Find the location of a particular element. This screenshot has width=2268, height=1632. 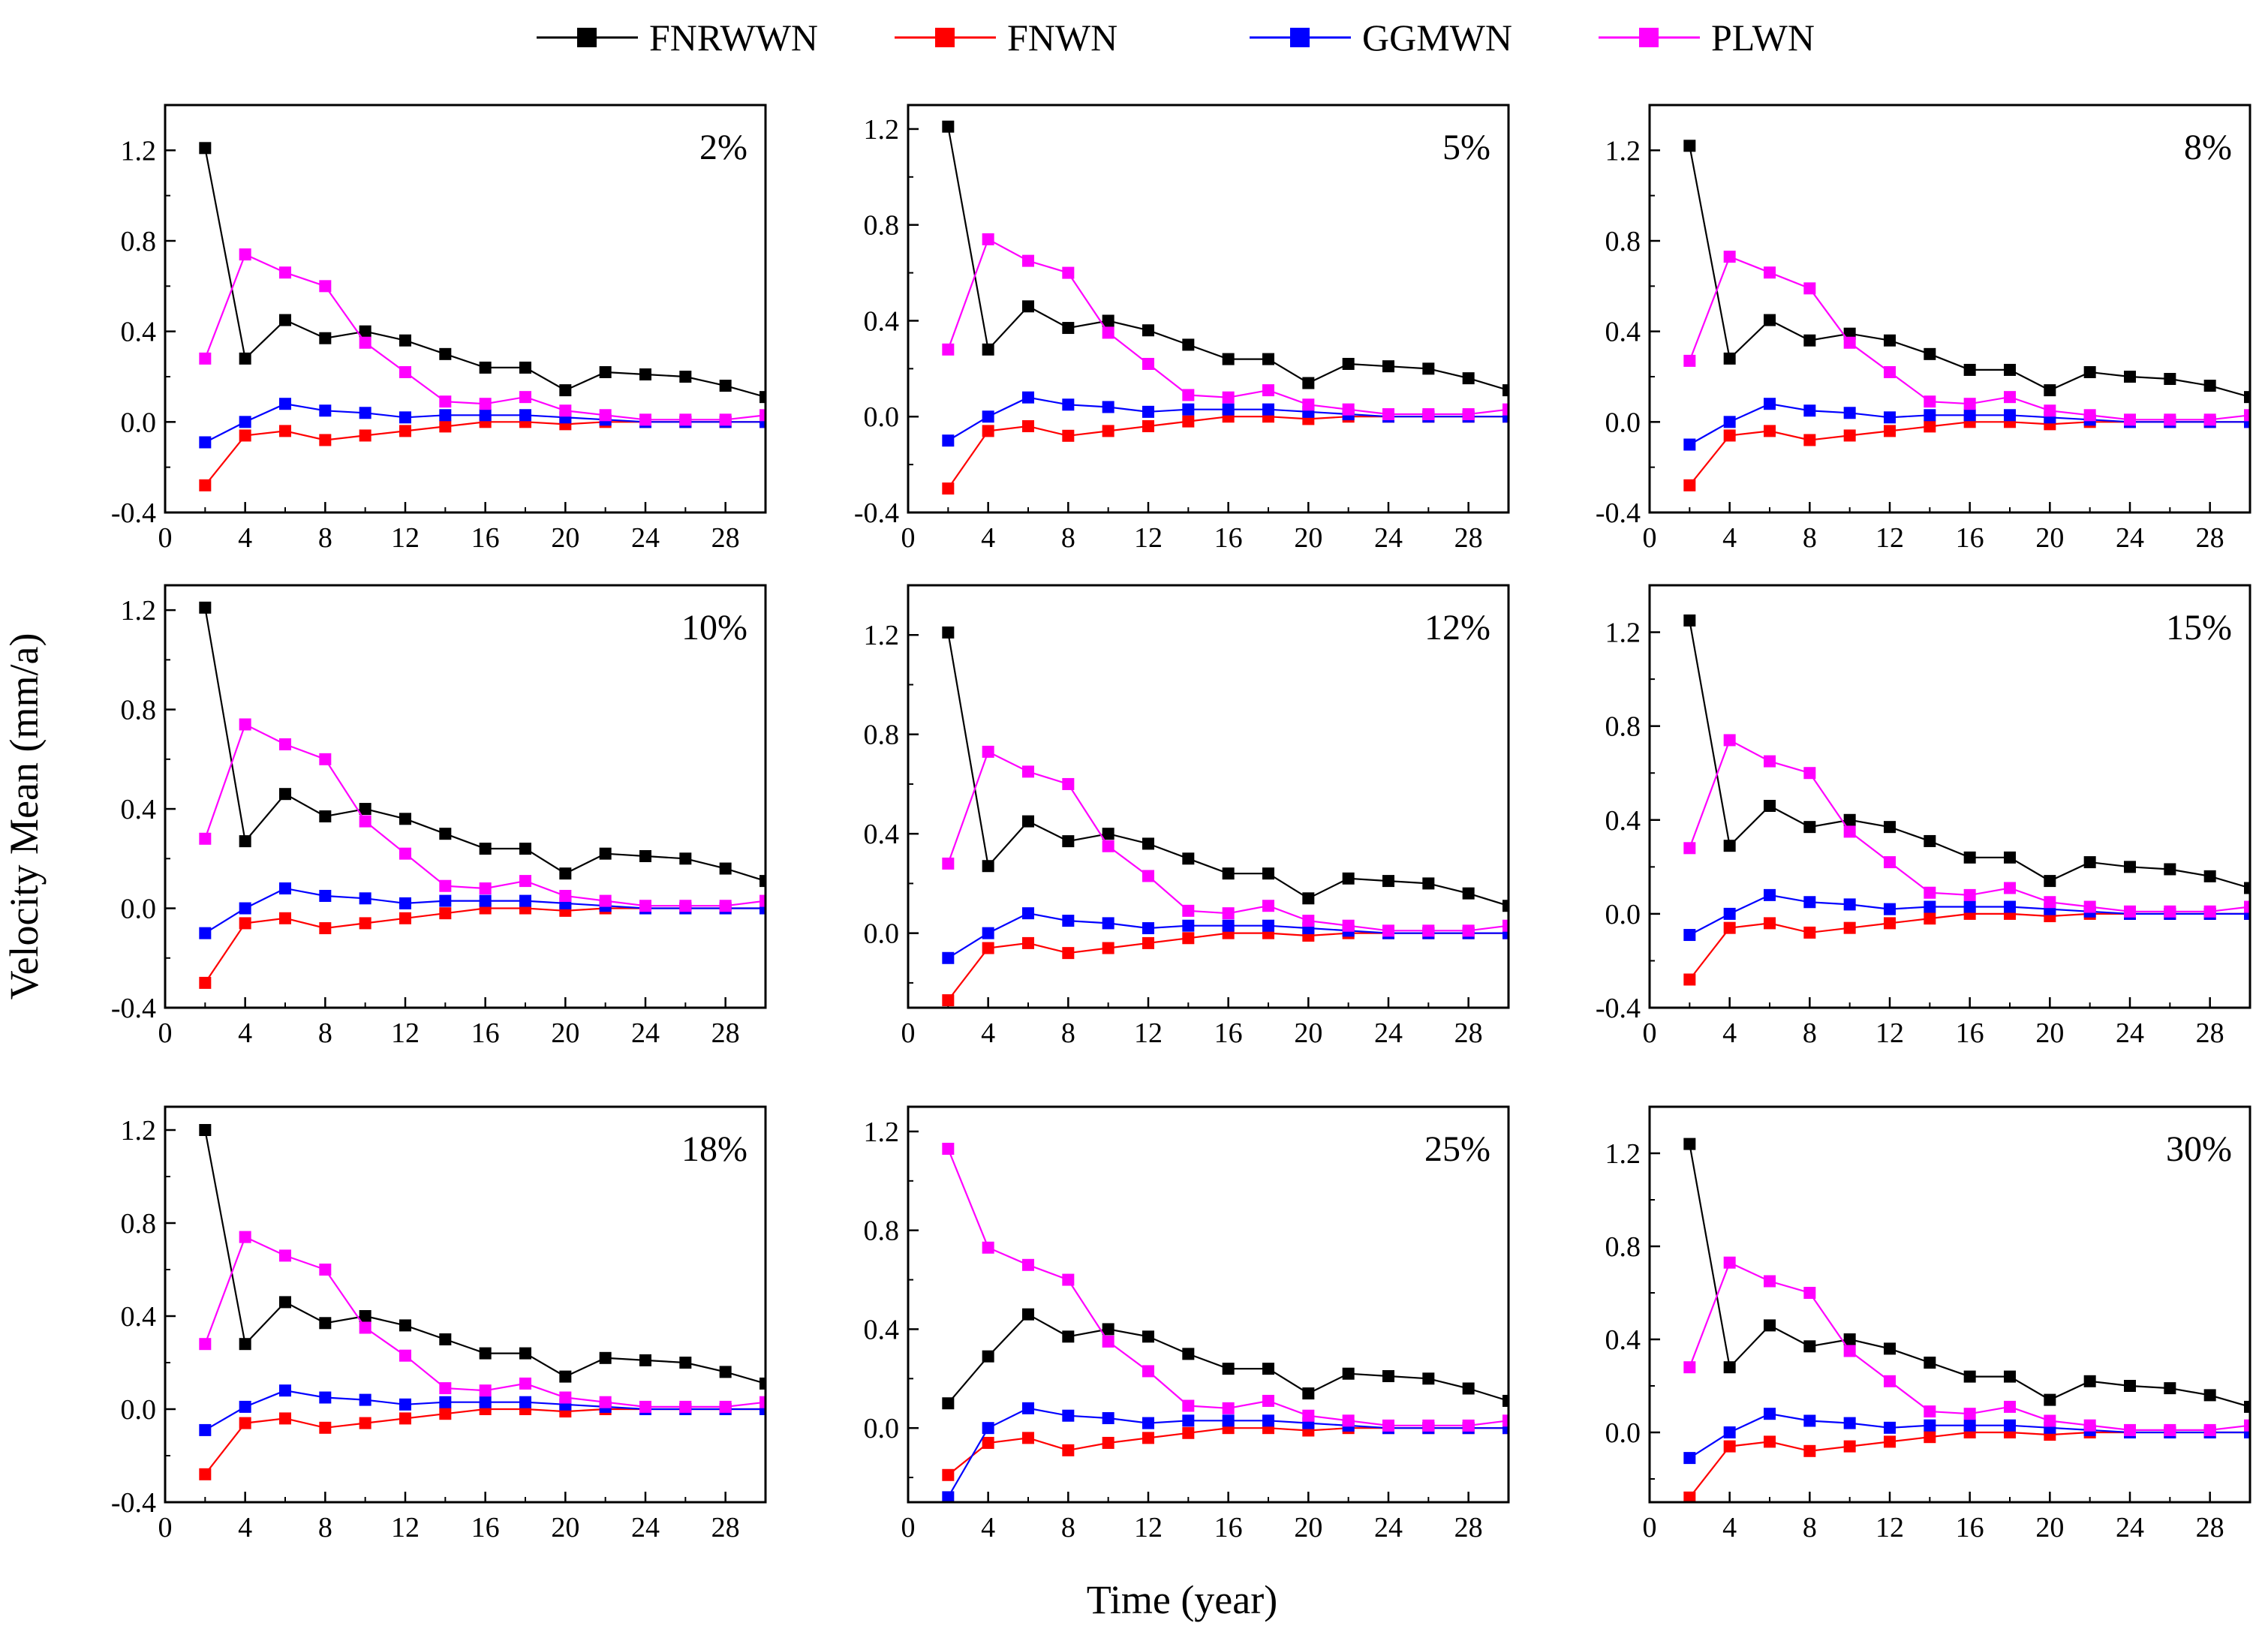

axes-frame-10pct is located at coordinates (465, 796).